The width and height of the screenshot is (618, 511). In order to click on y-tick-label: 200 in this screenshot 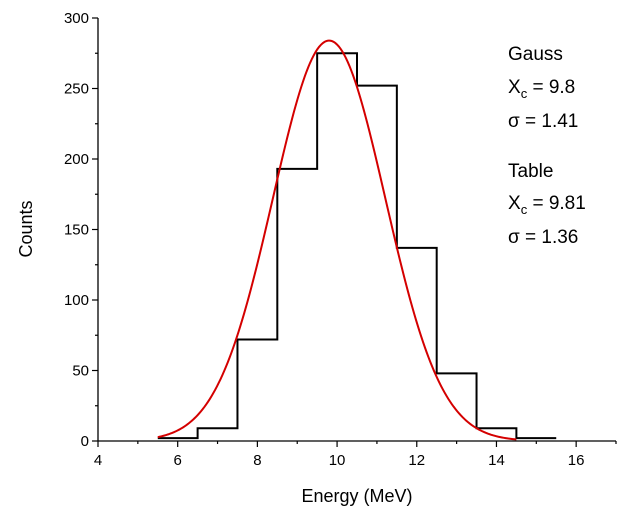, I will do `click(76, 159)`.